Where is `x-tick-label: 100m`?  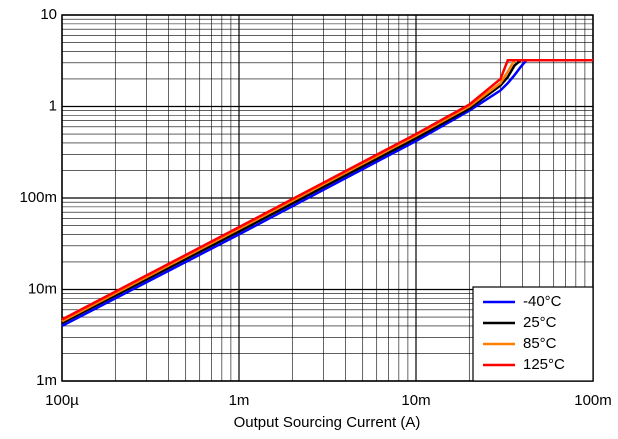
x-tick-label: 100m is located at coordinates (593, 400).